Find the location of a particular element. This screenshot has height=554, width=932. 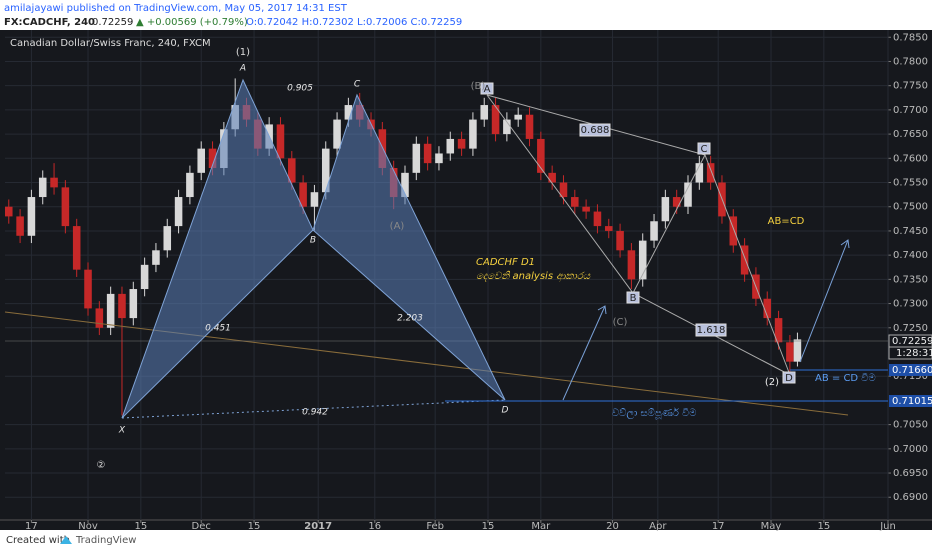

annotation: AB = CD වීම is located at coordinates (845, 378).